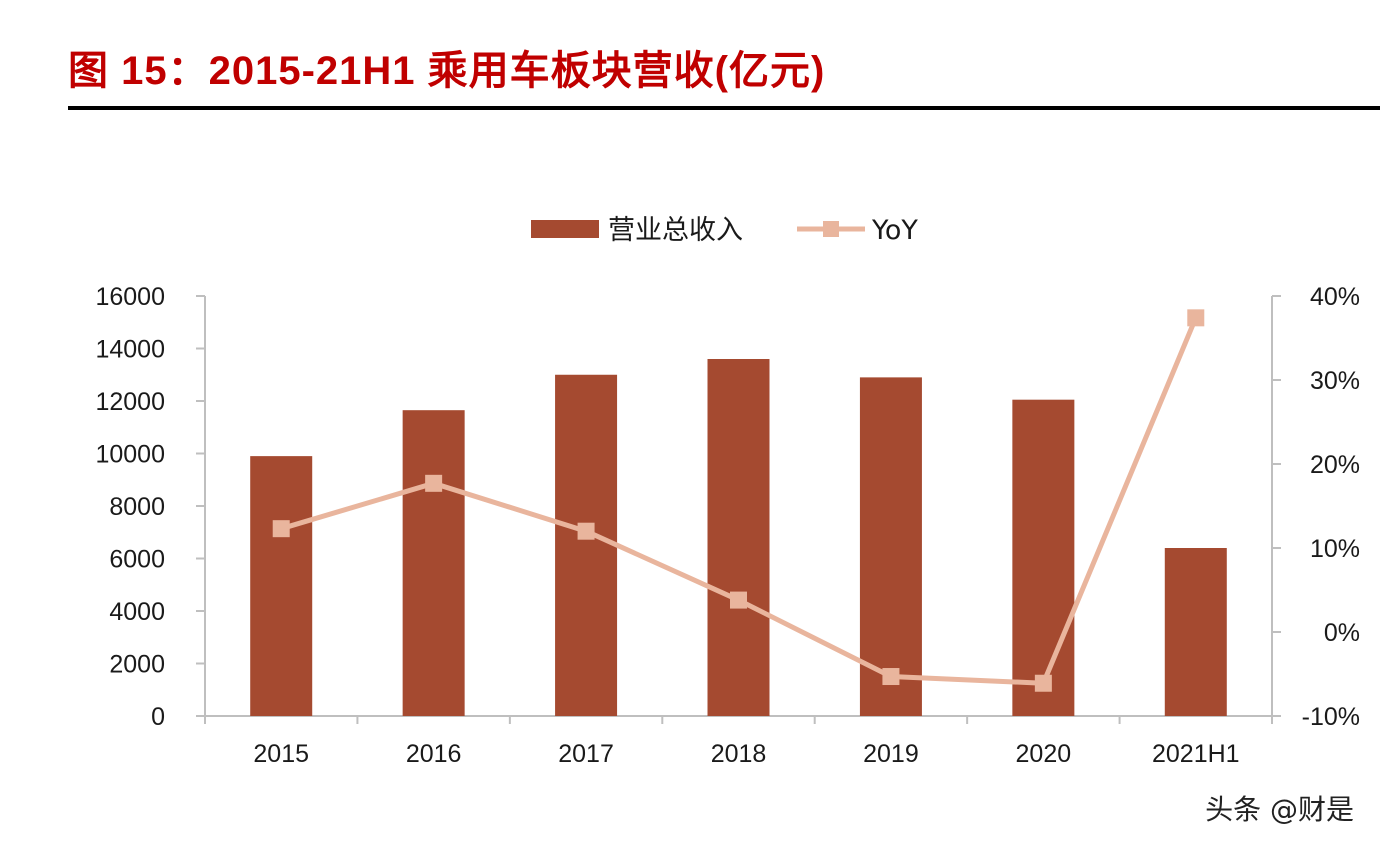 The width and height of the screenshot is (1380, 852). What do you see at coordinates (137, 560) in the screenshot?
I see `left-tick-label: 6000` at bounding box center [137, 560].